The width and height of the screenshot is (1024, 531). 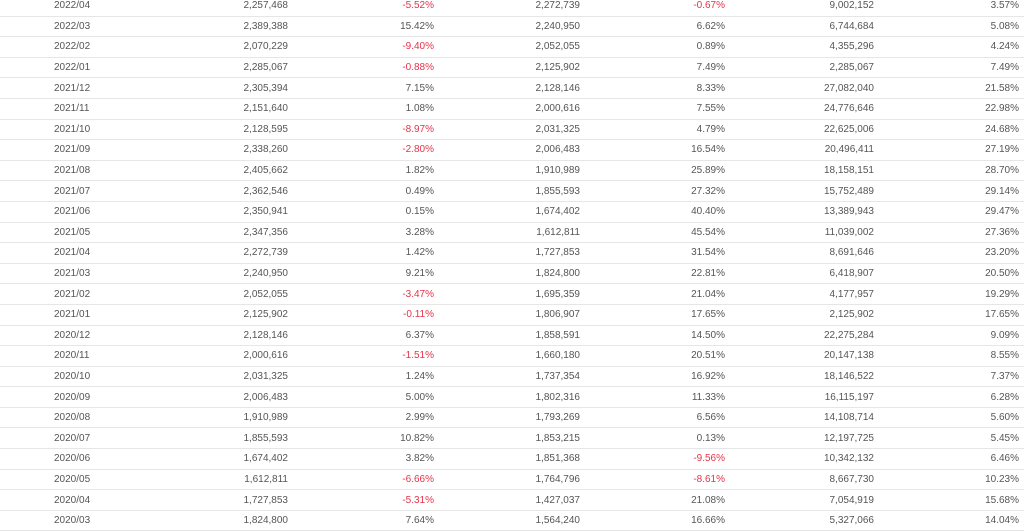 What do you see at coordinates (848, 109) in the screenshot?
I see `cumulative-revenue-cell: 24,776,646` at bounding box center [848, 109].